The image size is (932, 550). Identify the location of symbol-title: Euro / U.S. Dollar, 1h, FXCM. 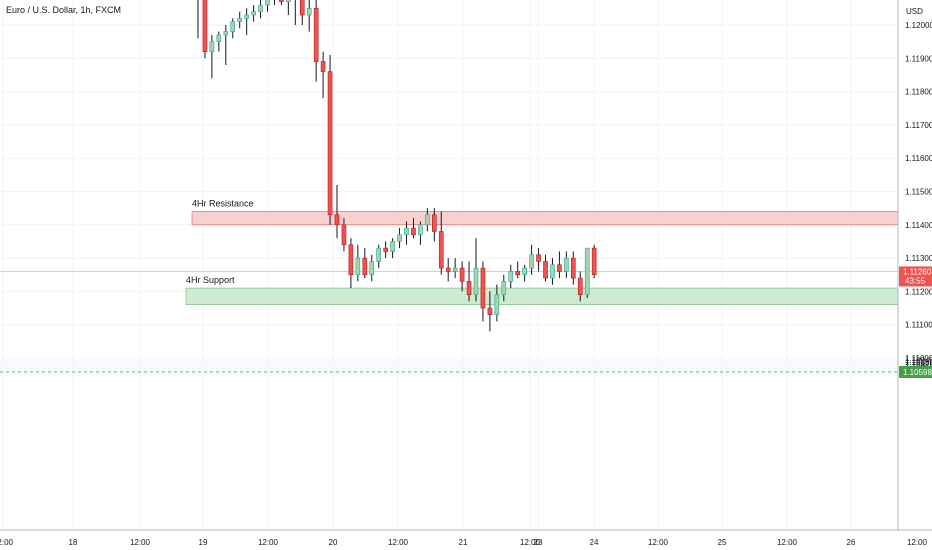
(63, 10).